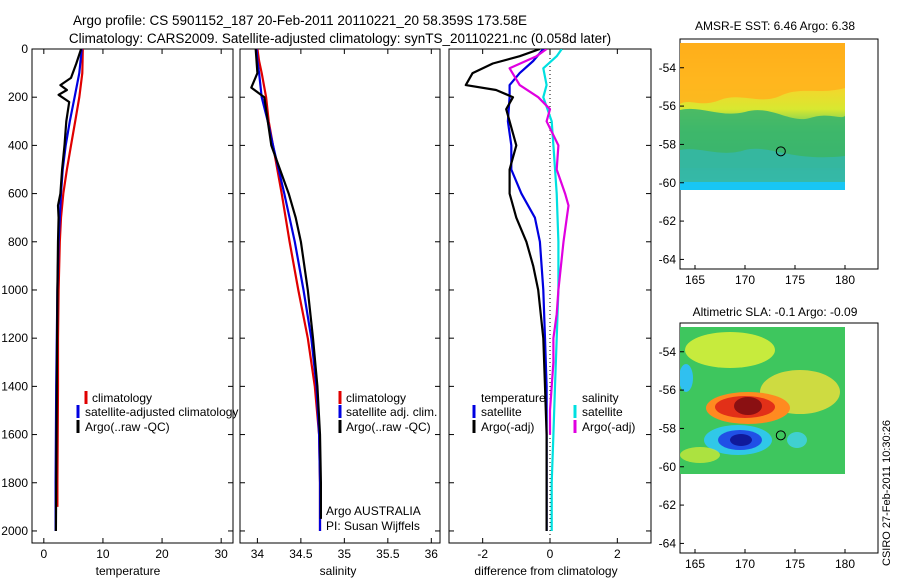 The width and height of the screenshot is (900, 580). What do you see at coordinates (162, 554) in the screenshot?
I see `x-tick-label: 20` at bounding box center [162, 554].